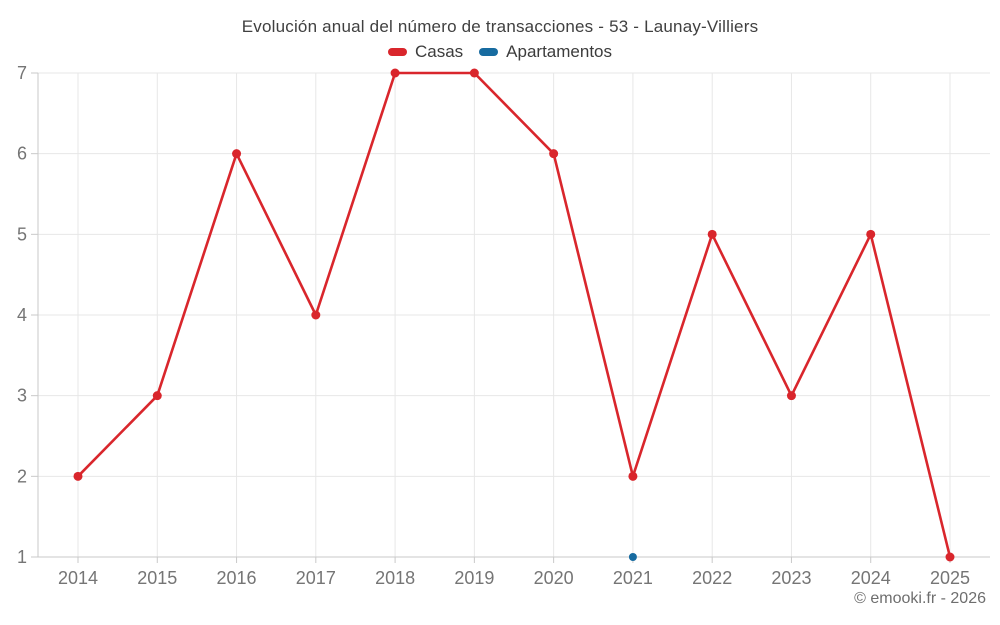  Describe the element at coordinates (157, 396) in the screenshot. I see `data-point-casas-2015` at that location.